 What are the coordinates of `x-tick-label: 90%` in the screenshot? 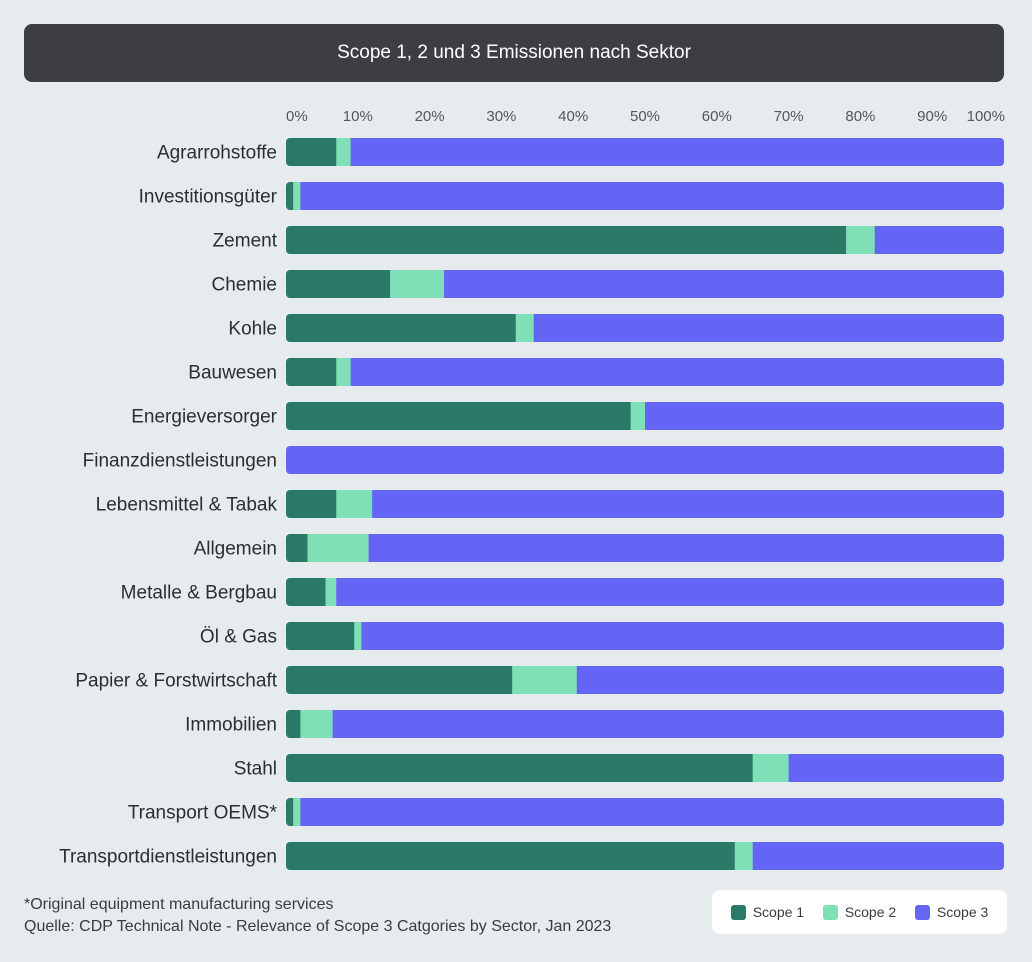 It's located at (932, 116).